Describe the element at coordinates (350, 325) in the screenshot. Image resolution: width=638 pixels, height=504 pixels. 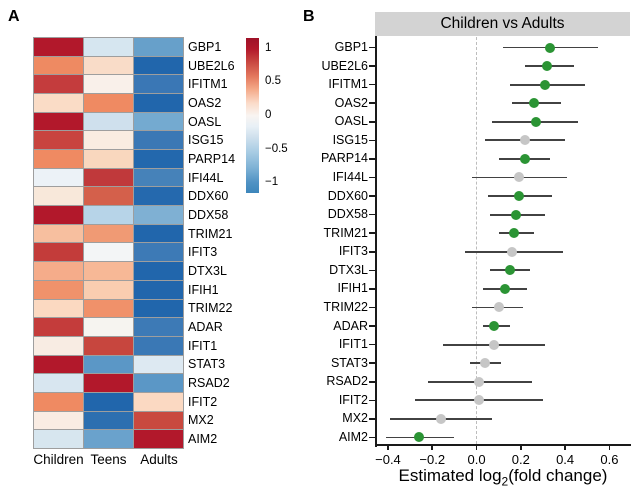
I see `forest-gene-label: ADAR` at that location.